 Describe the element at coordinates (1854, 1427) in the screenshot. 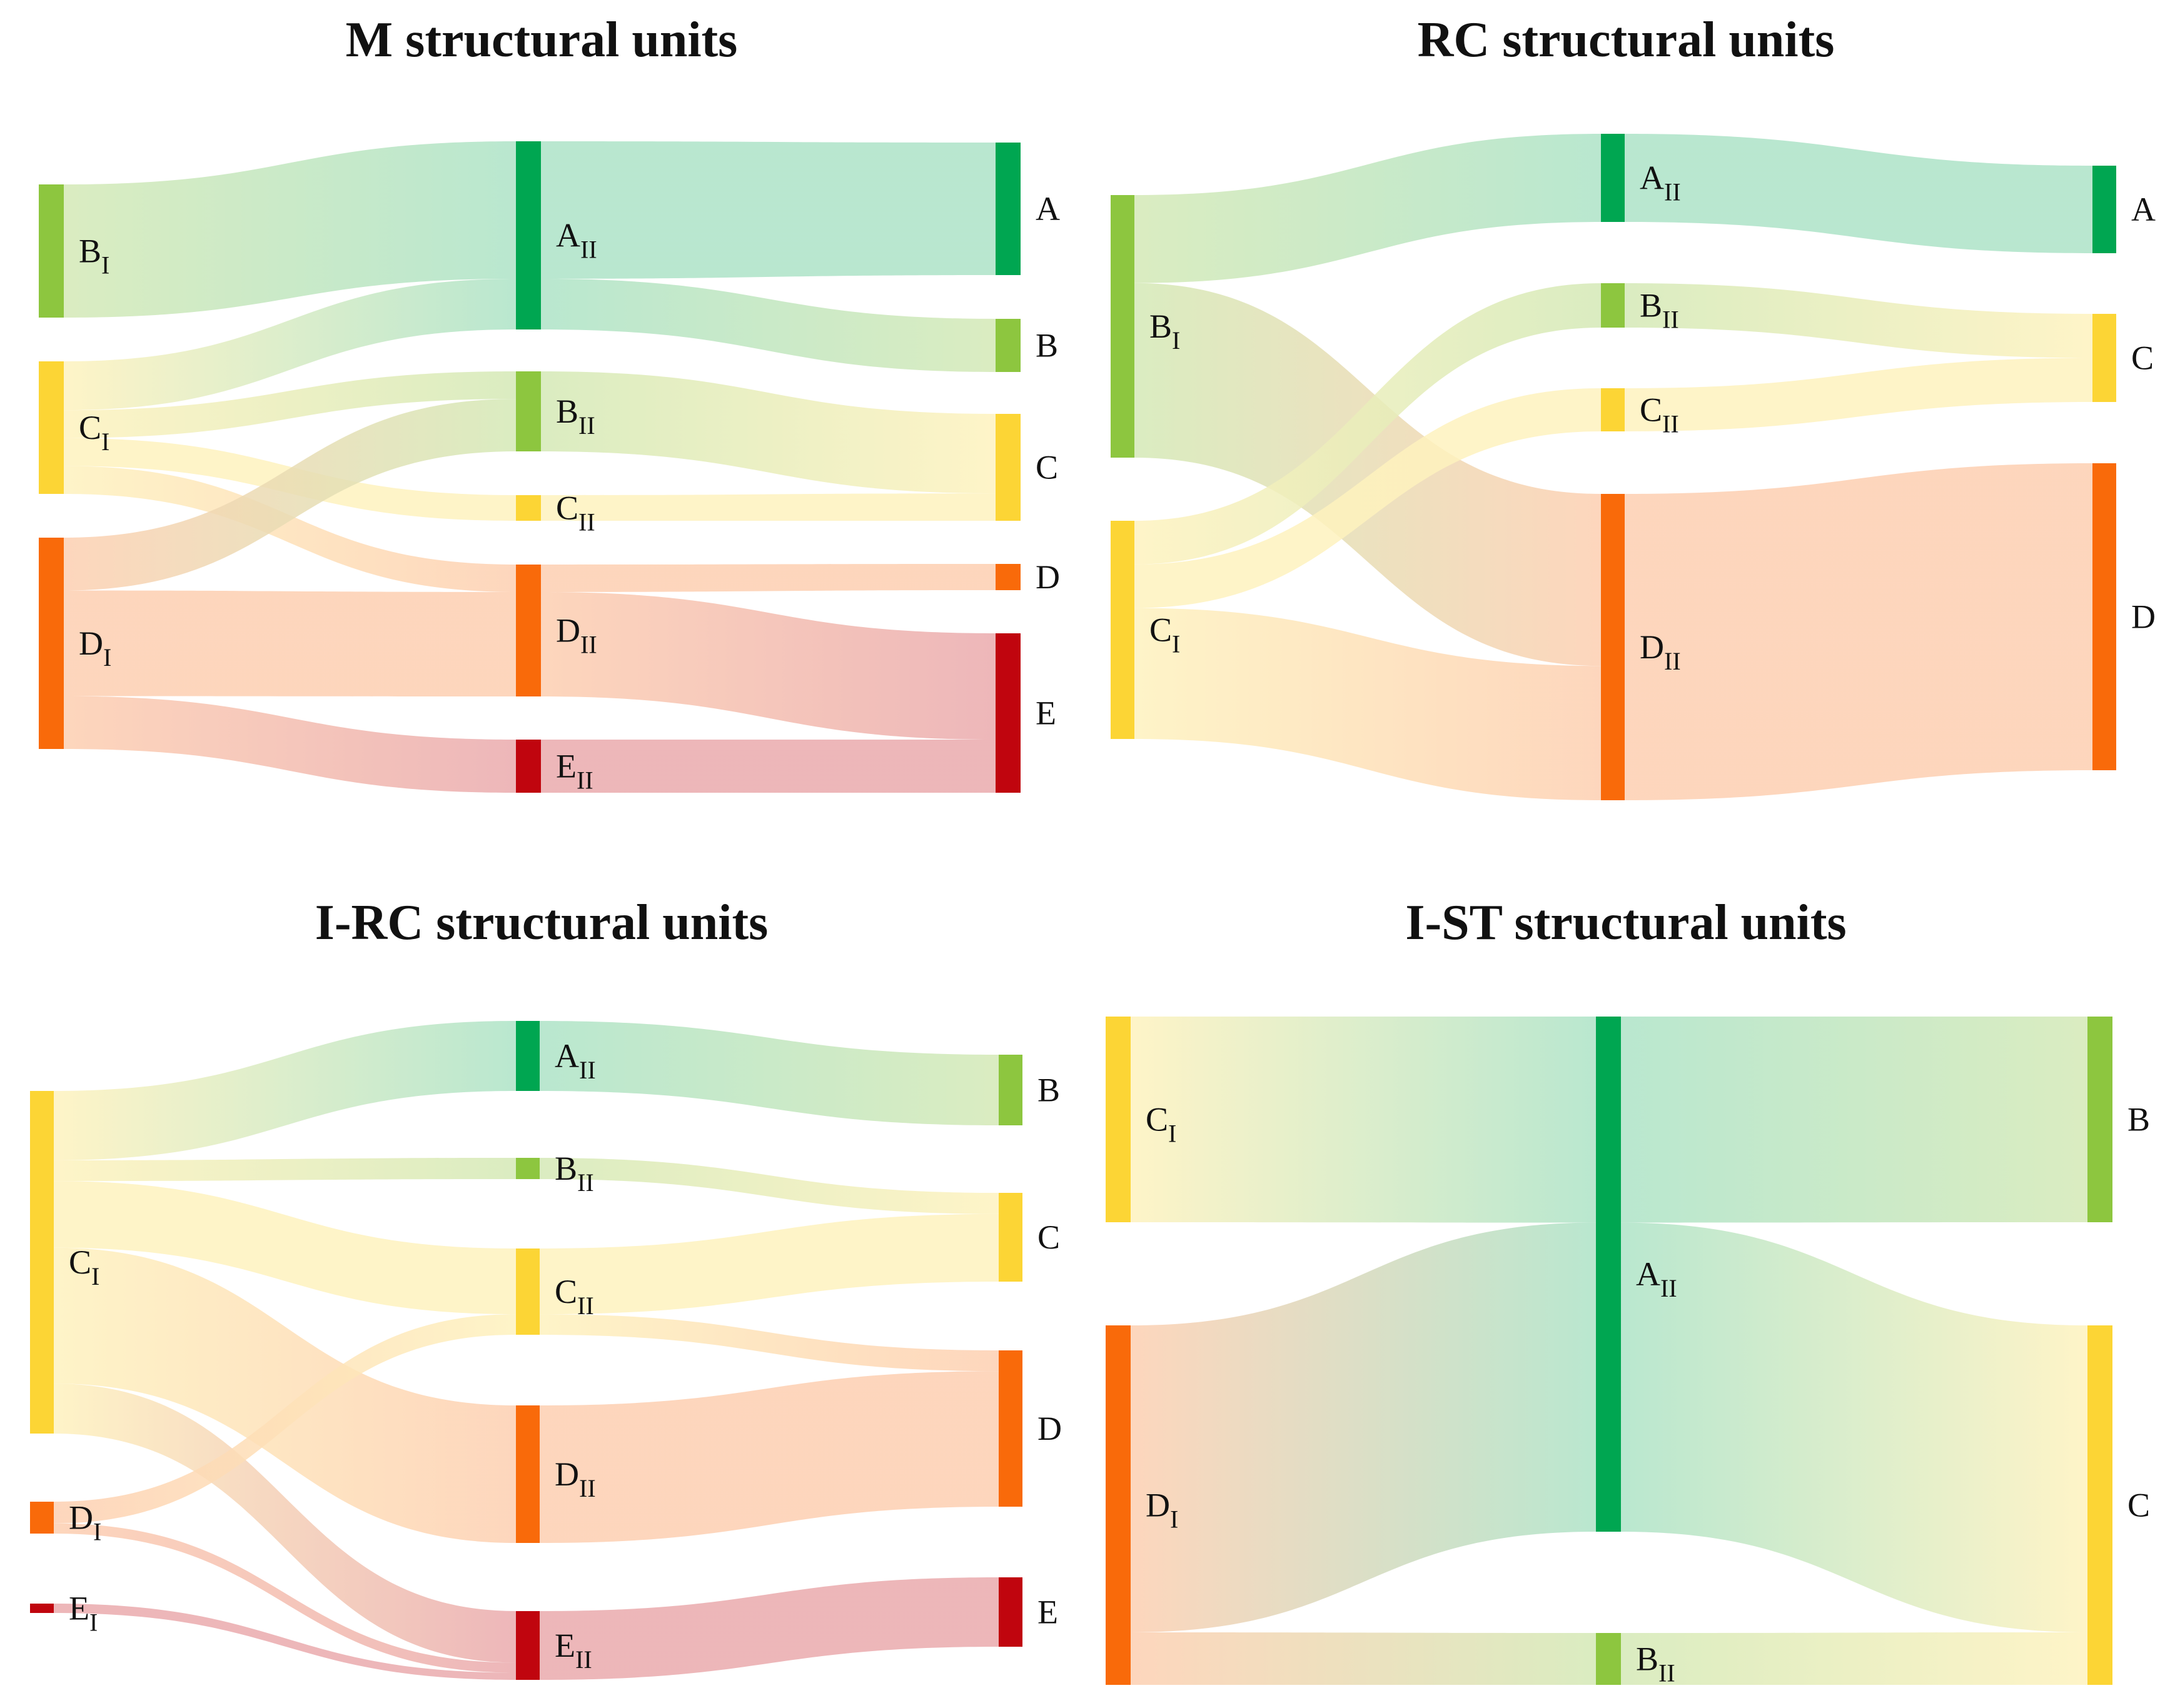

I see `link-AII-C` at that location.